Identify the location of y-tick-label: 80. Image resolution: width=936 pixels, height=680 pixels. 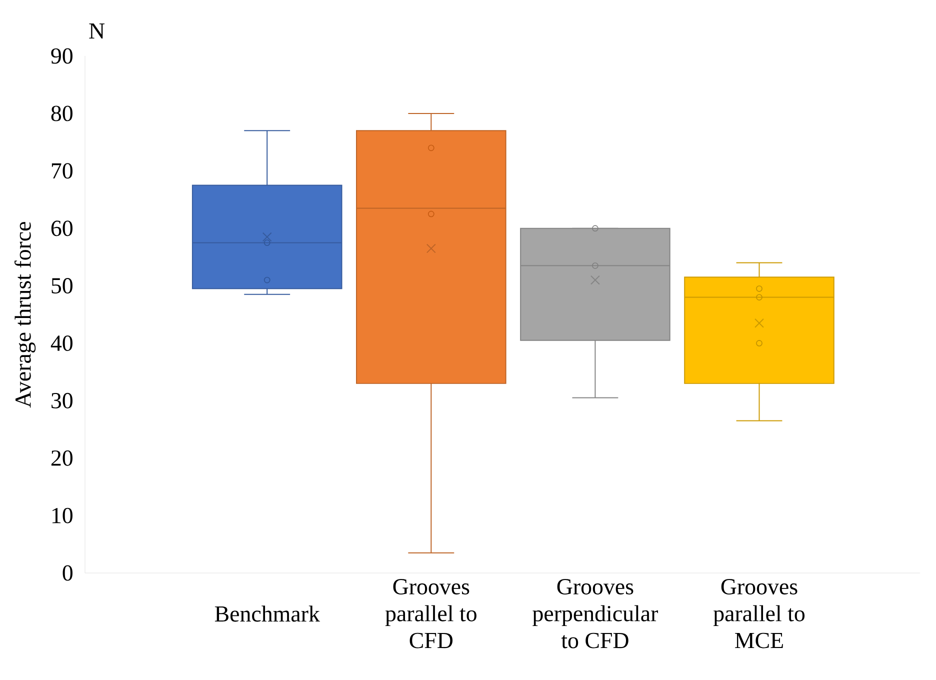
(61, 114).